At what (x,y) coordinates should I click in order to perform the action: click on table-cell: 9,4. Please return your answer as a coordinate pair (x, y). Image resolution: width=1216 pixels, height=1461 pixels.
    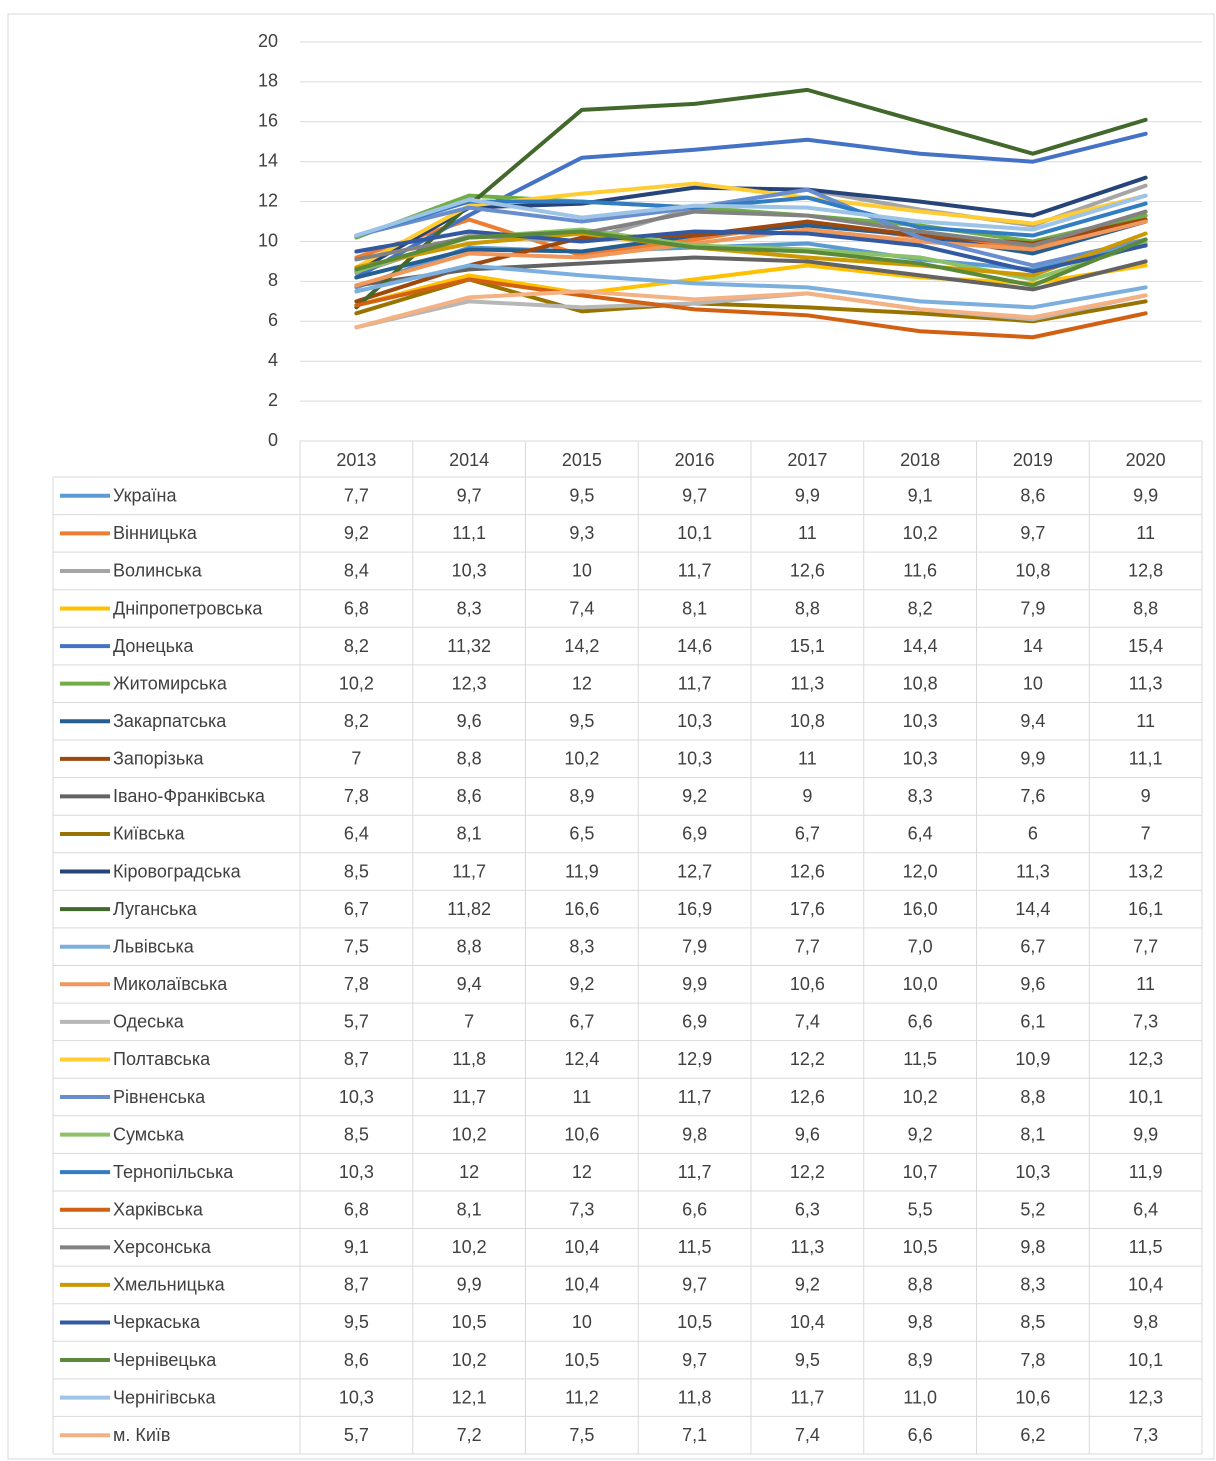
    Looking at the image, I should click on (469, 984).